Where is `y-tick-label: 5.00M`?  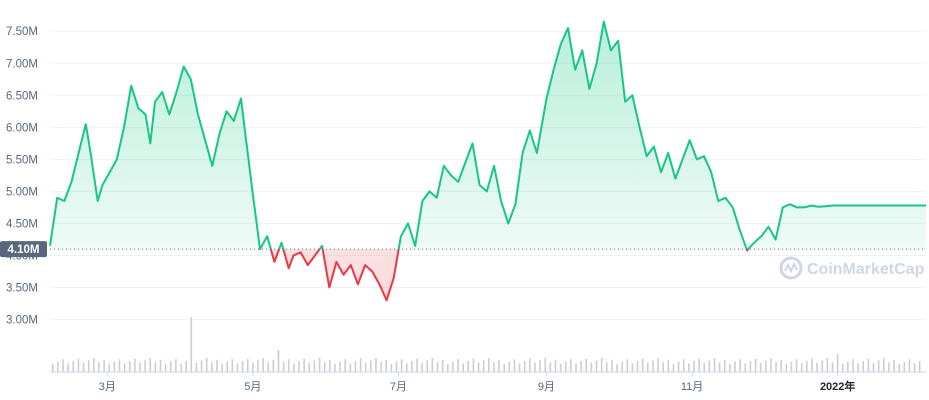
y-tick-label: 5.00M is located at coordinates (22, 192).